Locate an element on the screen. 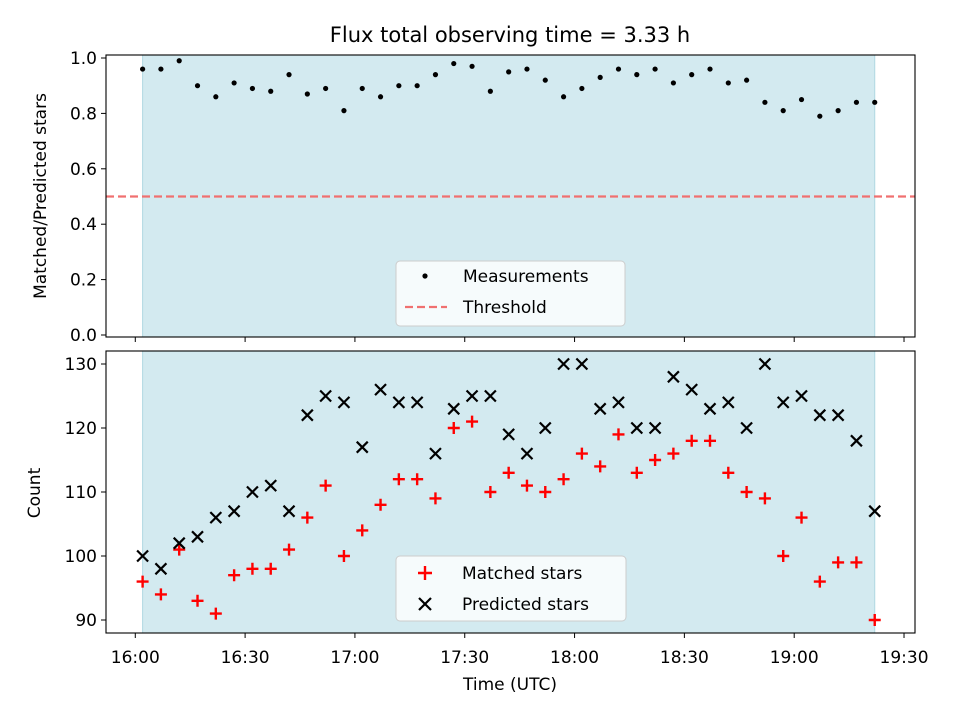 The height and width of the screenshot is (720, 960). count-y-tick-label: 90 is located at coordinates (86, 621).